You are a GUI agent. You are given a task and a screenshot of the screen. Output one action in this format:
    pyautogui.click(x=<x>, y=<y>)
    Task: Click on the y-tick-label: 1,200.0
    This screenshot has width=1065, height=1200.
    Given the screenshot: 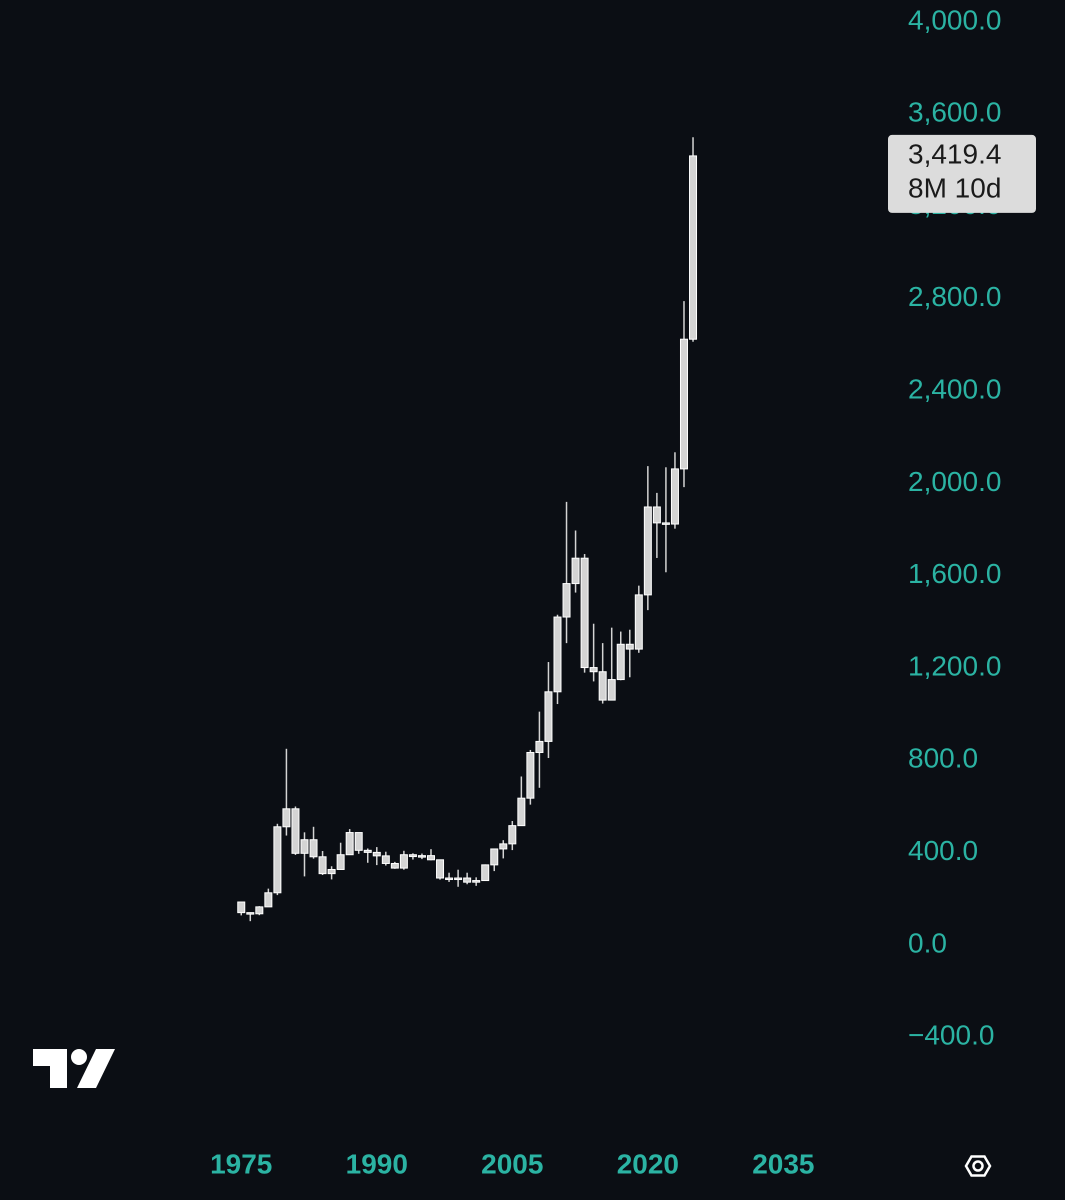 What is the action you would take?
    pyautogui.click(x=954, y=665)
    